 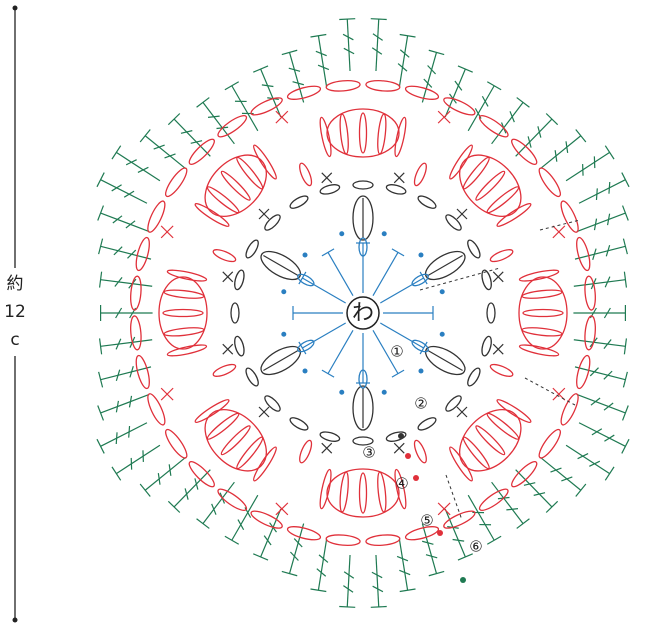 I want to click on ruler-label: 約, so click(x=15, y=284).